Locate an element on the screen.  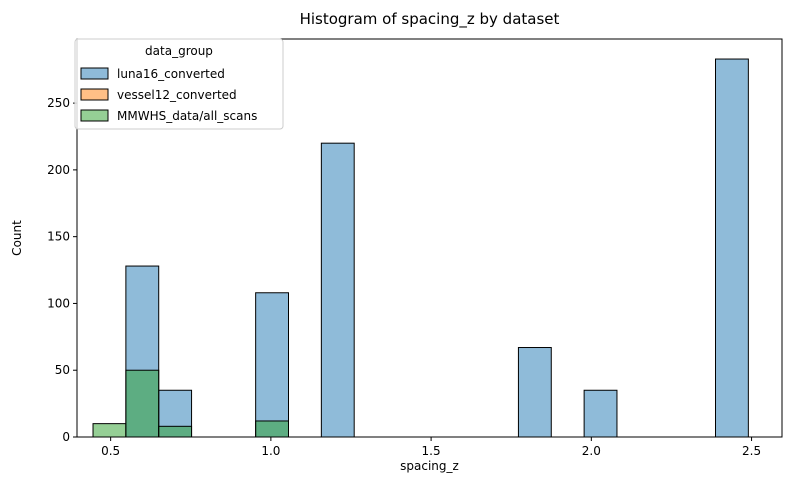
x-axis-label: spacing_z is located at coordinates (429, 466).